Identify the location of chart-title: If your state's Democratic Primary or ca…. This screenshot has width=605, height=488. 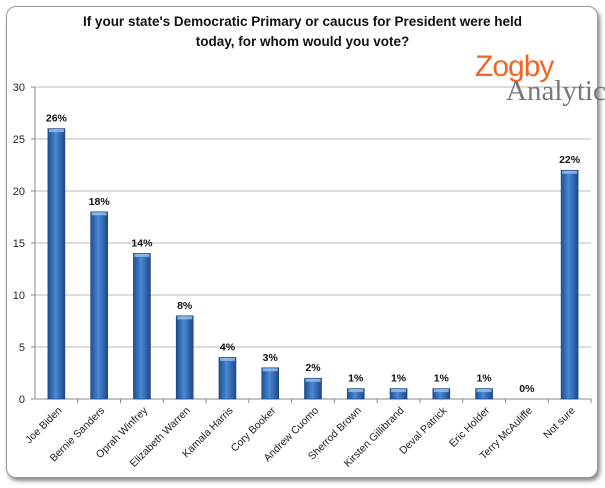
(302, 32).